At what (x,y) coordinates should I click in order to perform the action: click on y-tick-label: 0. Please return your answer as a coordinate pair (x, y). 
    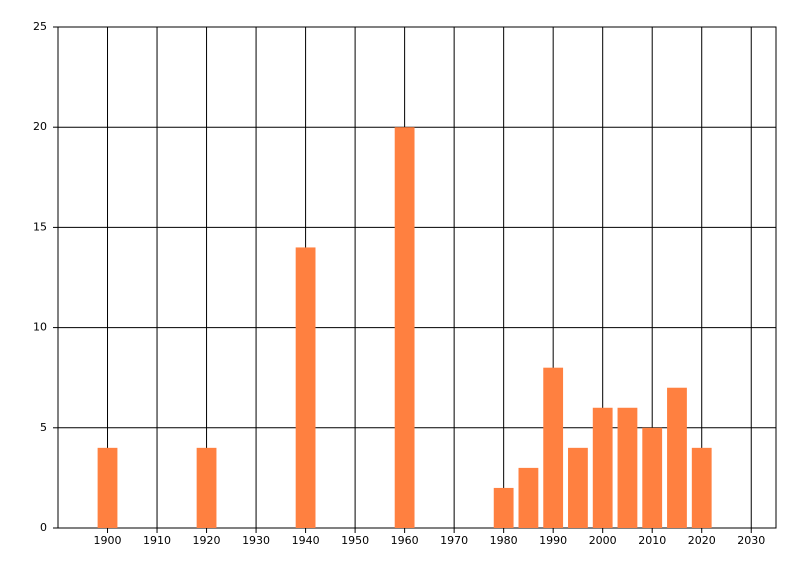
    Looking at the image, I should click on (43, 527).